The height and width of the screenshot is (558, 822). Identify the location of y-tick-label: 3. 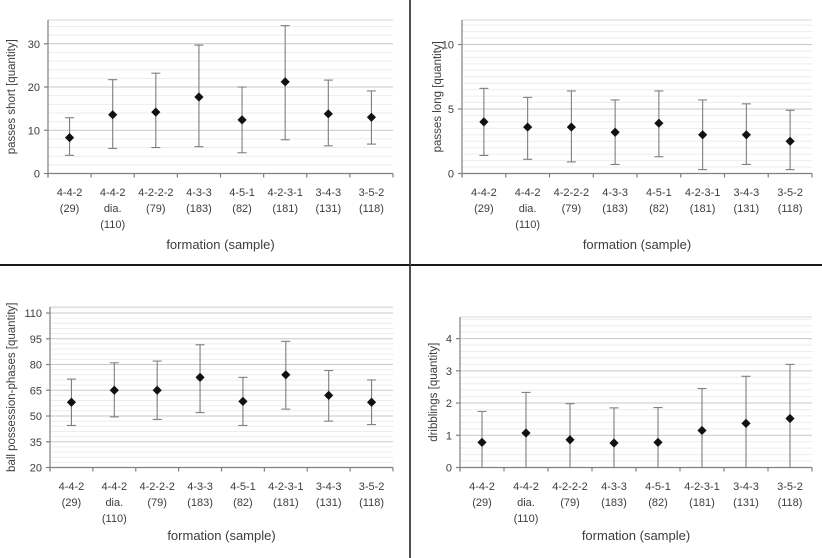
(449, 372).